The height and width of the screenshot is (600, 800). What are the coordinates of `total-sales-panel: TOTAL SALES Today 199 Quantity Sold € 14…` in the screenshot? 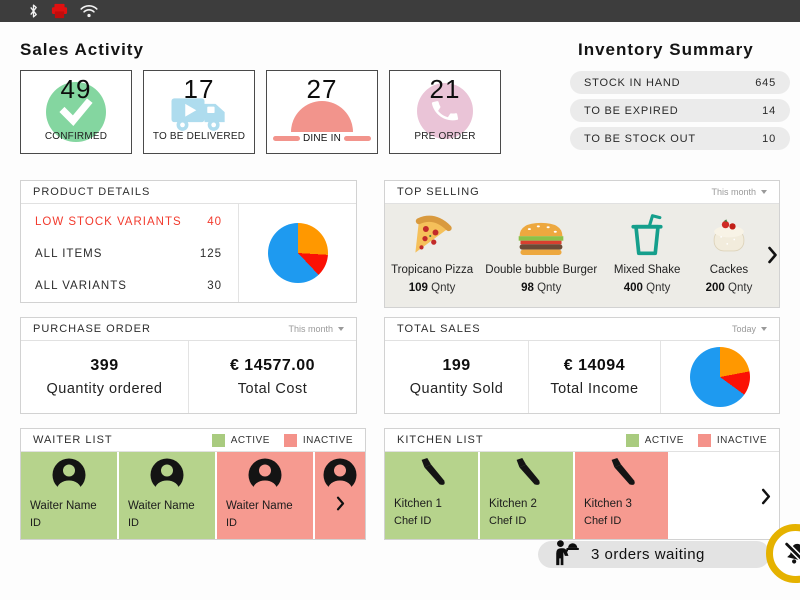 It's located at (582, 365).